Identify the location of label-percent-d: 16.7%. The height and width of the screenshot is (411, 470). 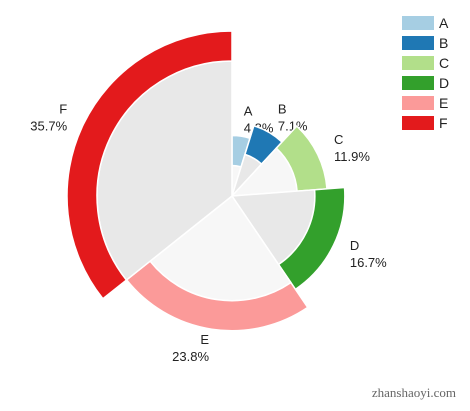
(368, 262).